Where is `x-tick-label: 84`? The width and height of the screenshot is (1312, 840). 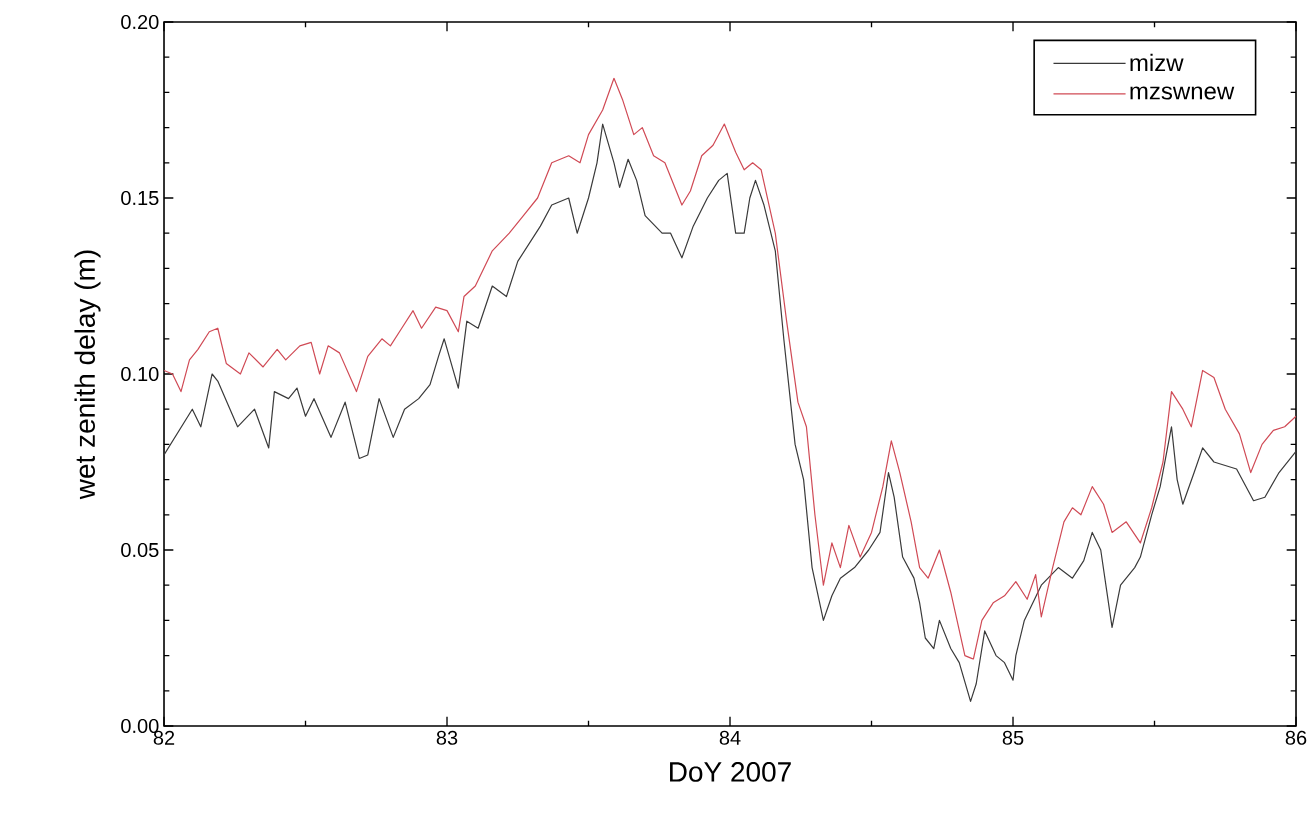 x-tick-label: 84 is located at coordinates (730, 737).